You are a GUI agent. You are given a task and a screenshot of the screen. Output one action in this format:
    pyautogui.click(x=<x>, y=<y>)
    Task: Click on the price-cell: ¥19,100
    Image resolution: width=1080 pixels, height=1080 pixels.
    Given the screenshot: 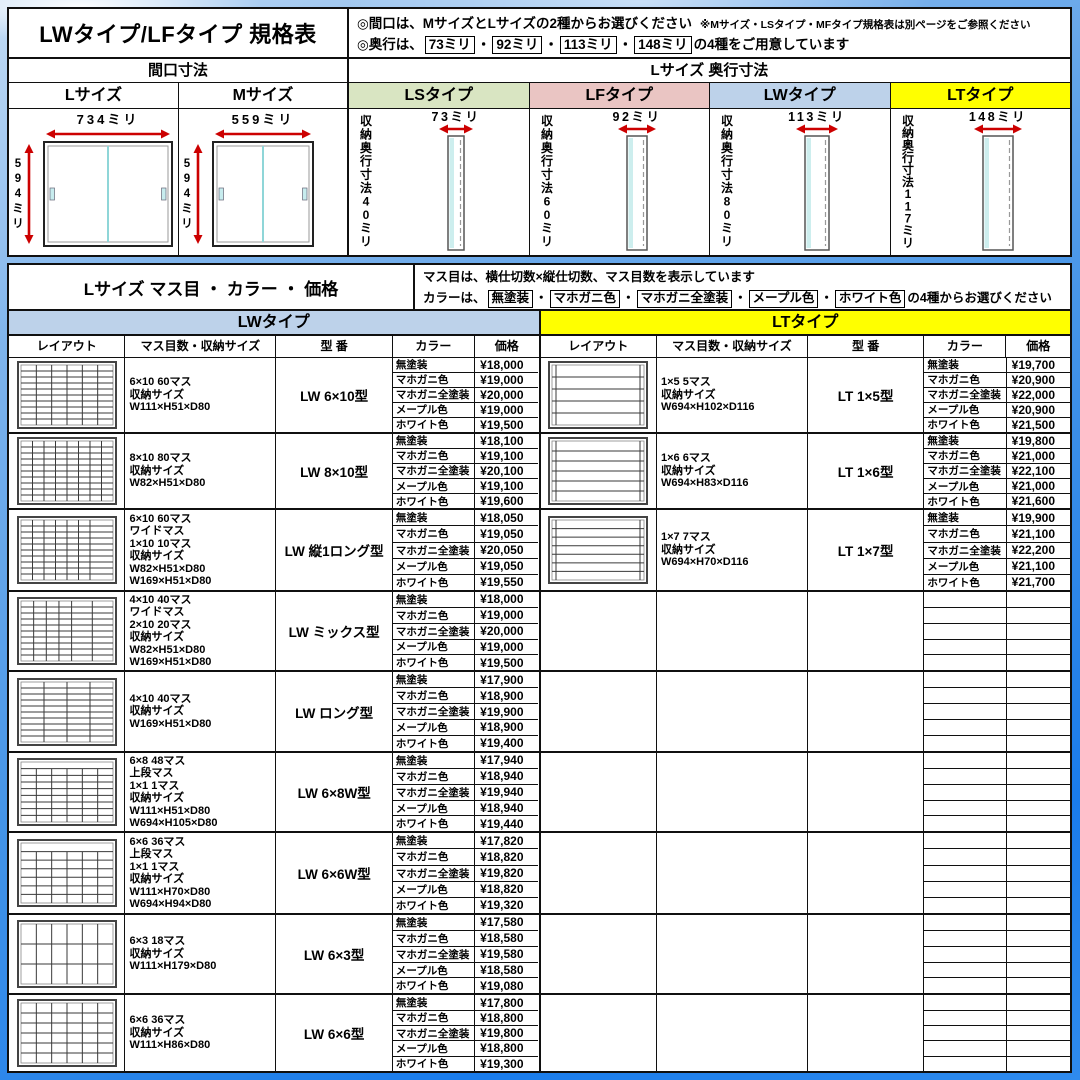 What is the action you would take?
    pyautogui.click(x=502, y=486)
    